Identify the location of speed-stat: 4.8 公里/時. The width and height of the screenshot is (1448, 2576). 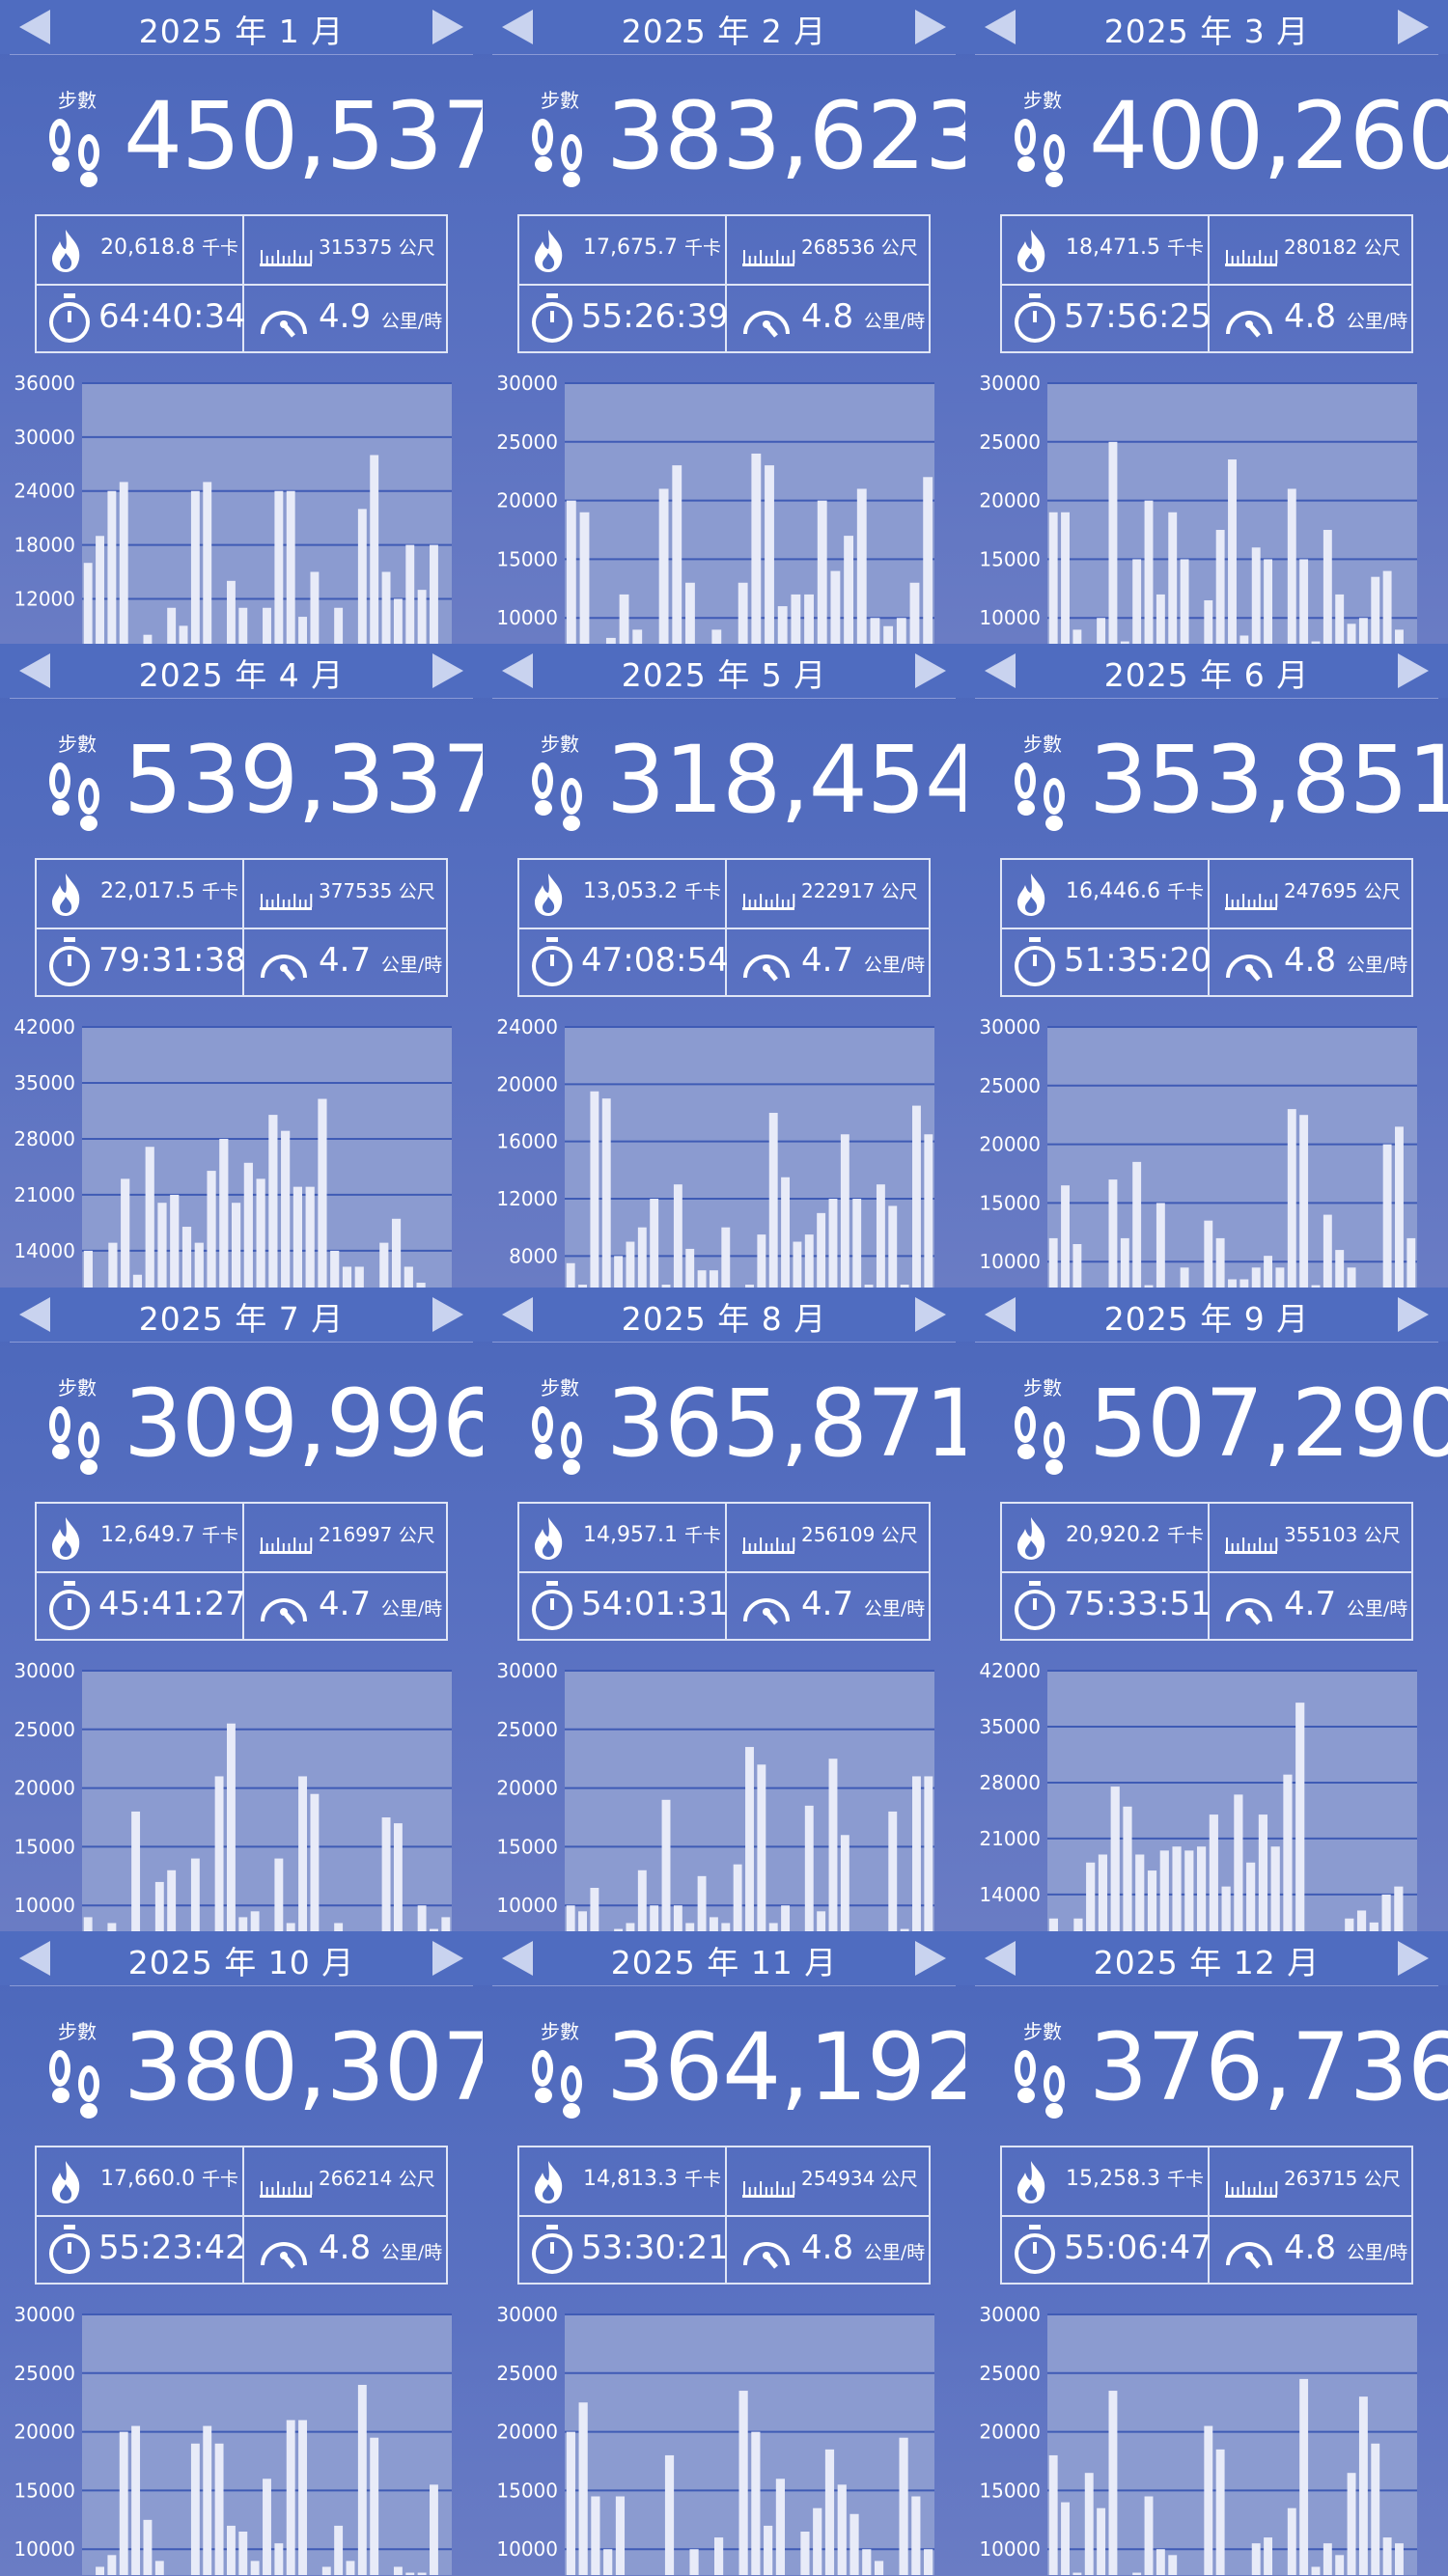
(1345, 316).